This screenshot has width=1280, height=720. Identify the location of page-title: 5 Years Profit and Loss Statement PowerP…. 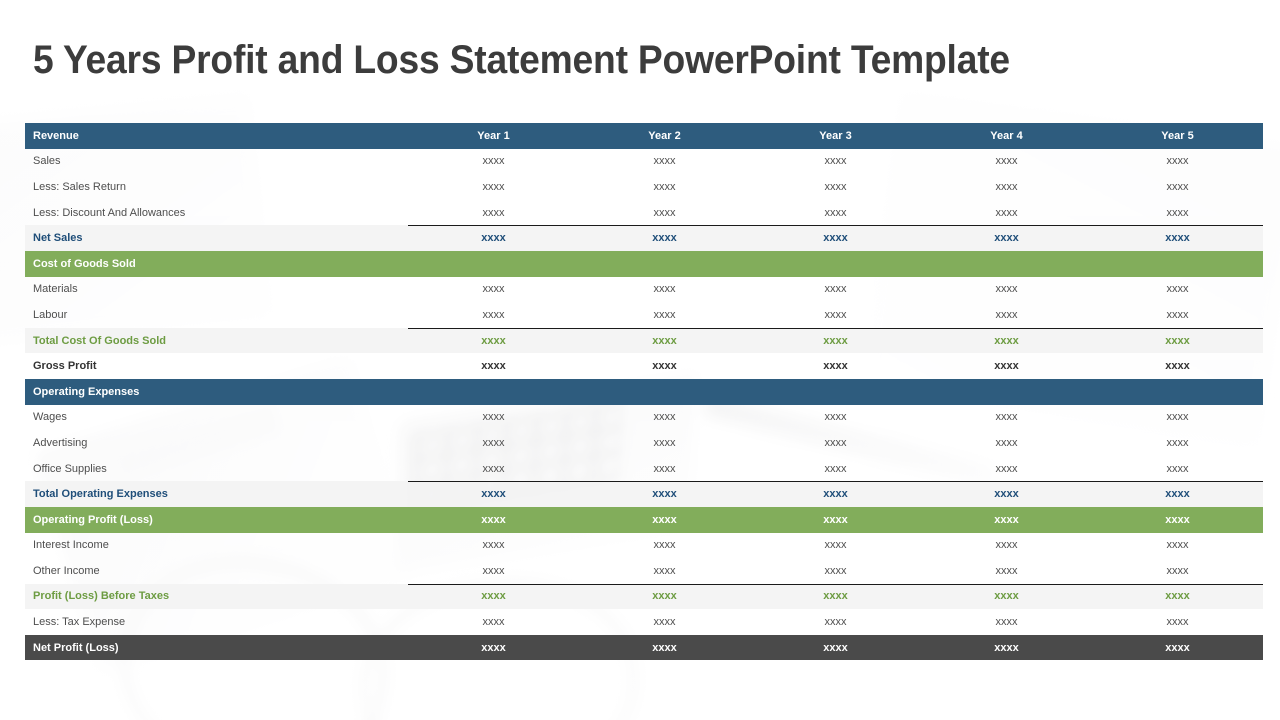
(521, 60).